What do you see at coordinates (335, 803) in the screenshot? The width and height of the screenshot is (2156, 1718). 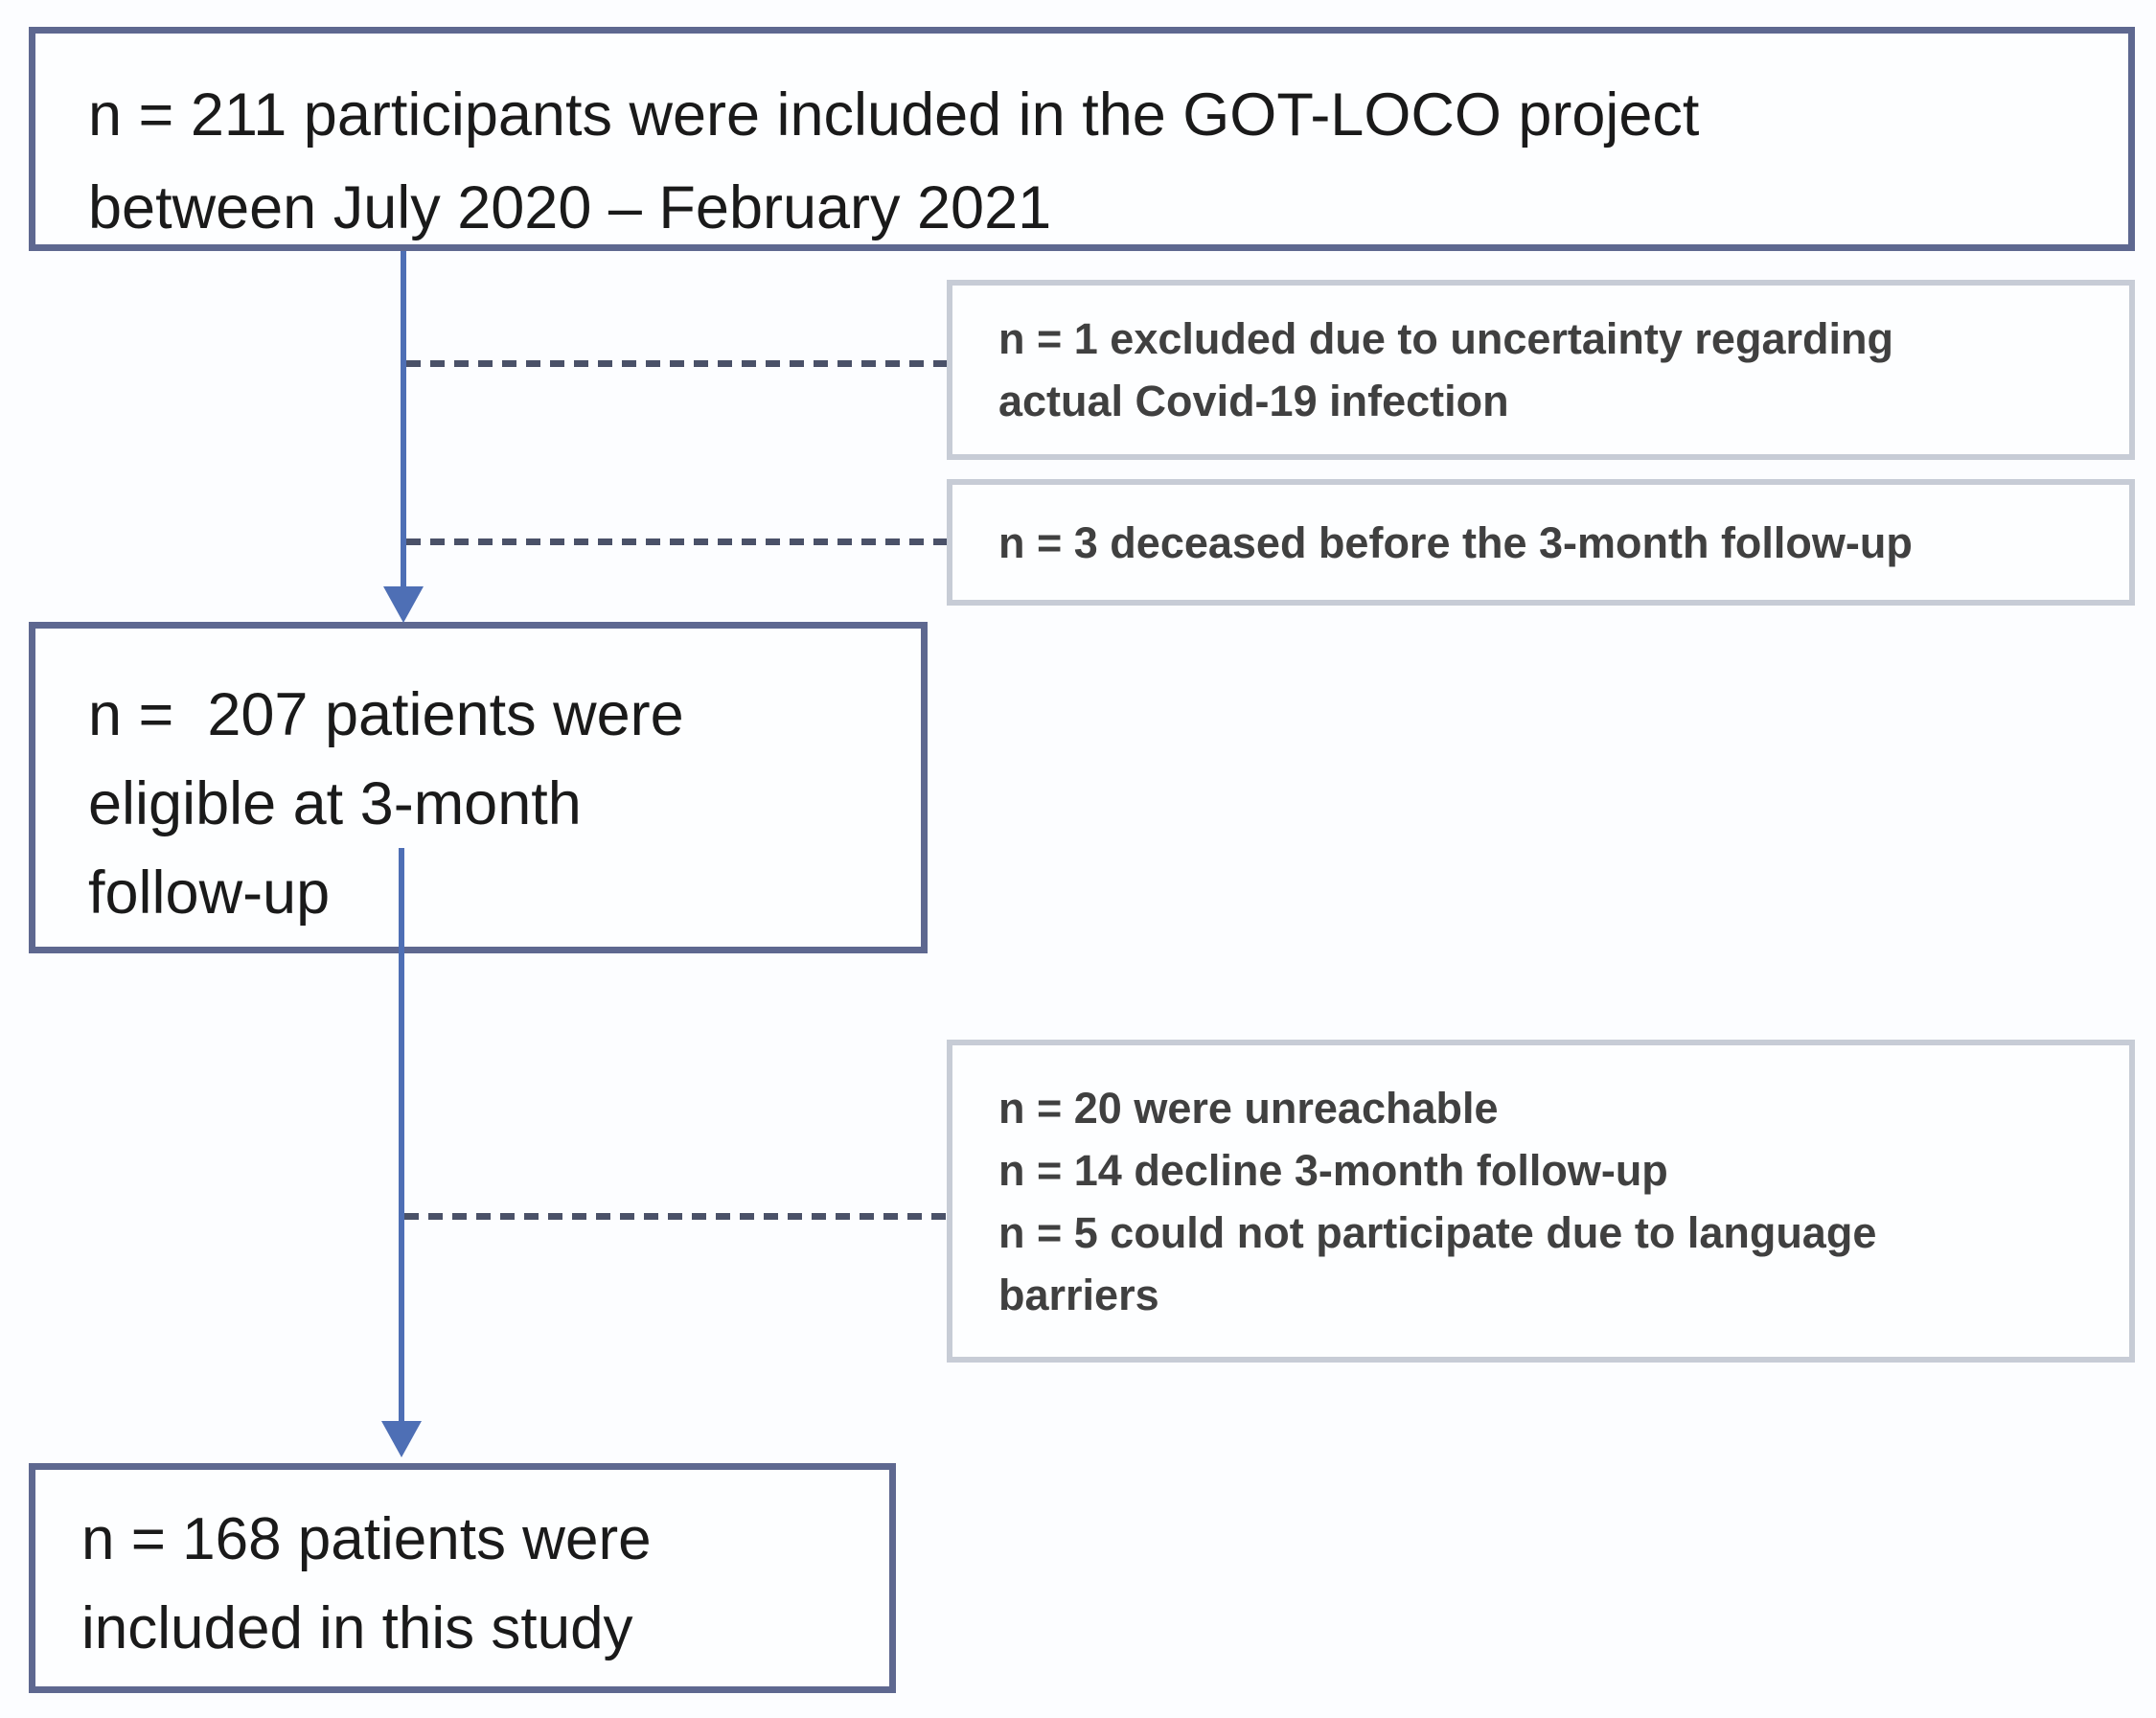 I see `eligible-line-2: eligible at 3-month` at bounding box center [335, 803].